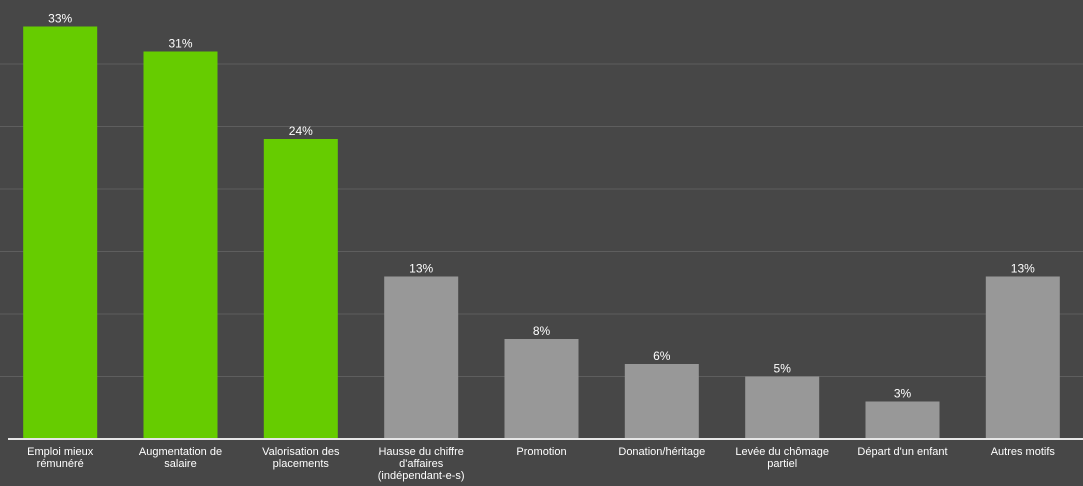 The image size is (1083, 486). I want to click on category-label-line: d'affaires, so click(421, 464).